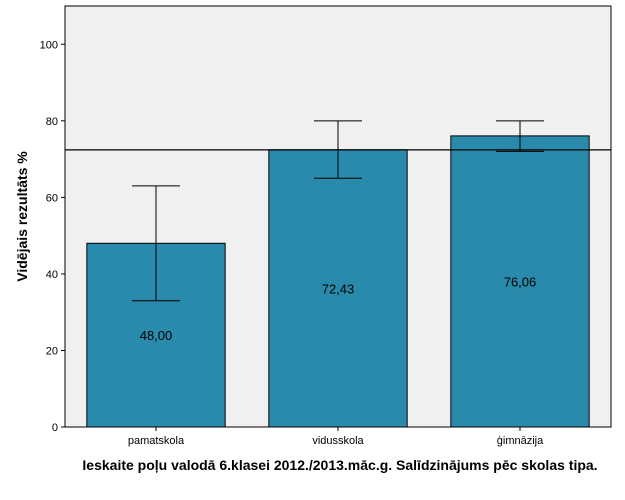 Image resolution: width=625 pixels, height=500 pixels. What do you see at coordinates (49, 45) in the screenshot?
I see `y-tick-label-6: 100` at bounding box center [49, 45].